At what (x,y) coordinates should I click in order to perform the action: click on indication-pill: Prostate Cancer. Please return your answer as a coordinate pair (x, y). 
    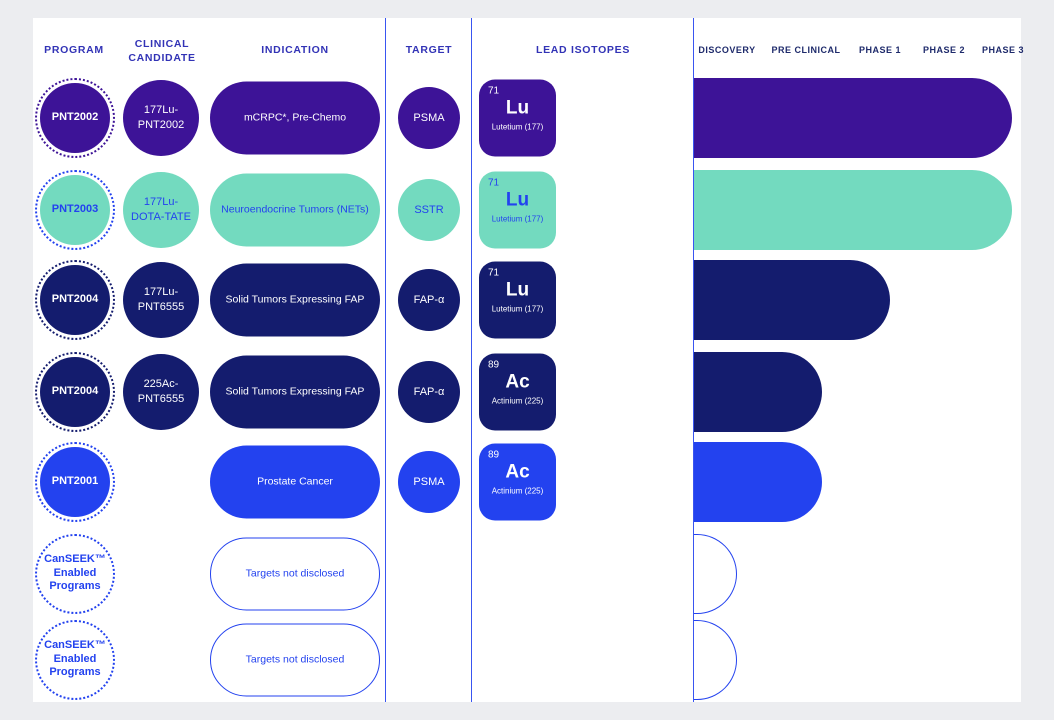
    Looking at the image, I should click on (295, 481).